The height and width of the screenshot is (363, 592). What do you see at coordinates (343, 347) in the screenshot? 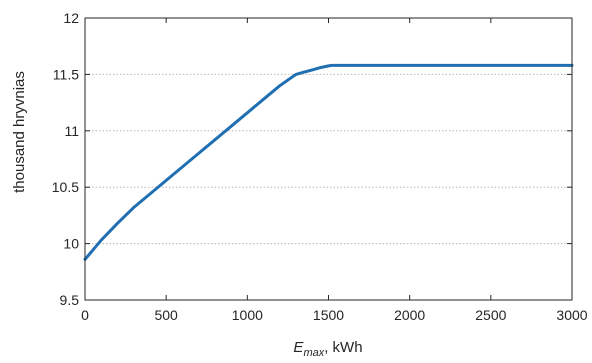
I see `x-axis-label-unit: , kWh` at bounding box center [343, 347].